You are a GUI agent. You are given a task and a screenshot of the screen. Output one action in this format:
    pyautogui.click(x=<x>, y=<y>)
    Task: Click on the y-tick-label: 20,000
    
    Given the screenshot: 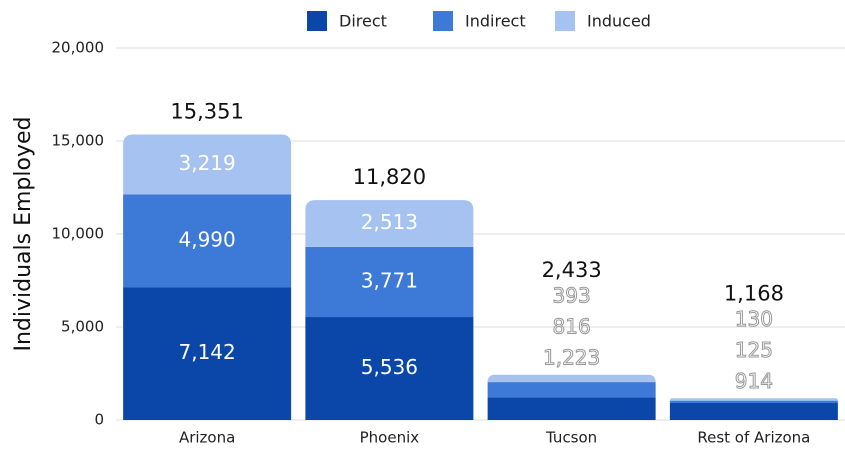 What is the action you would take?
    pyautogui.click(x=78, y=48)
    